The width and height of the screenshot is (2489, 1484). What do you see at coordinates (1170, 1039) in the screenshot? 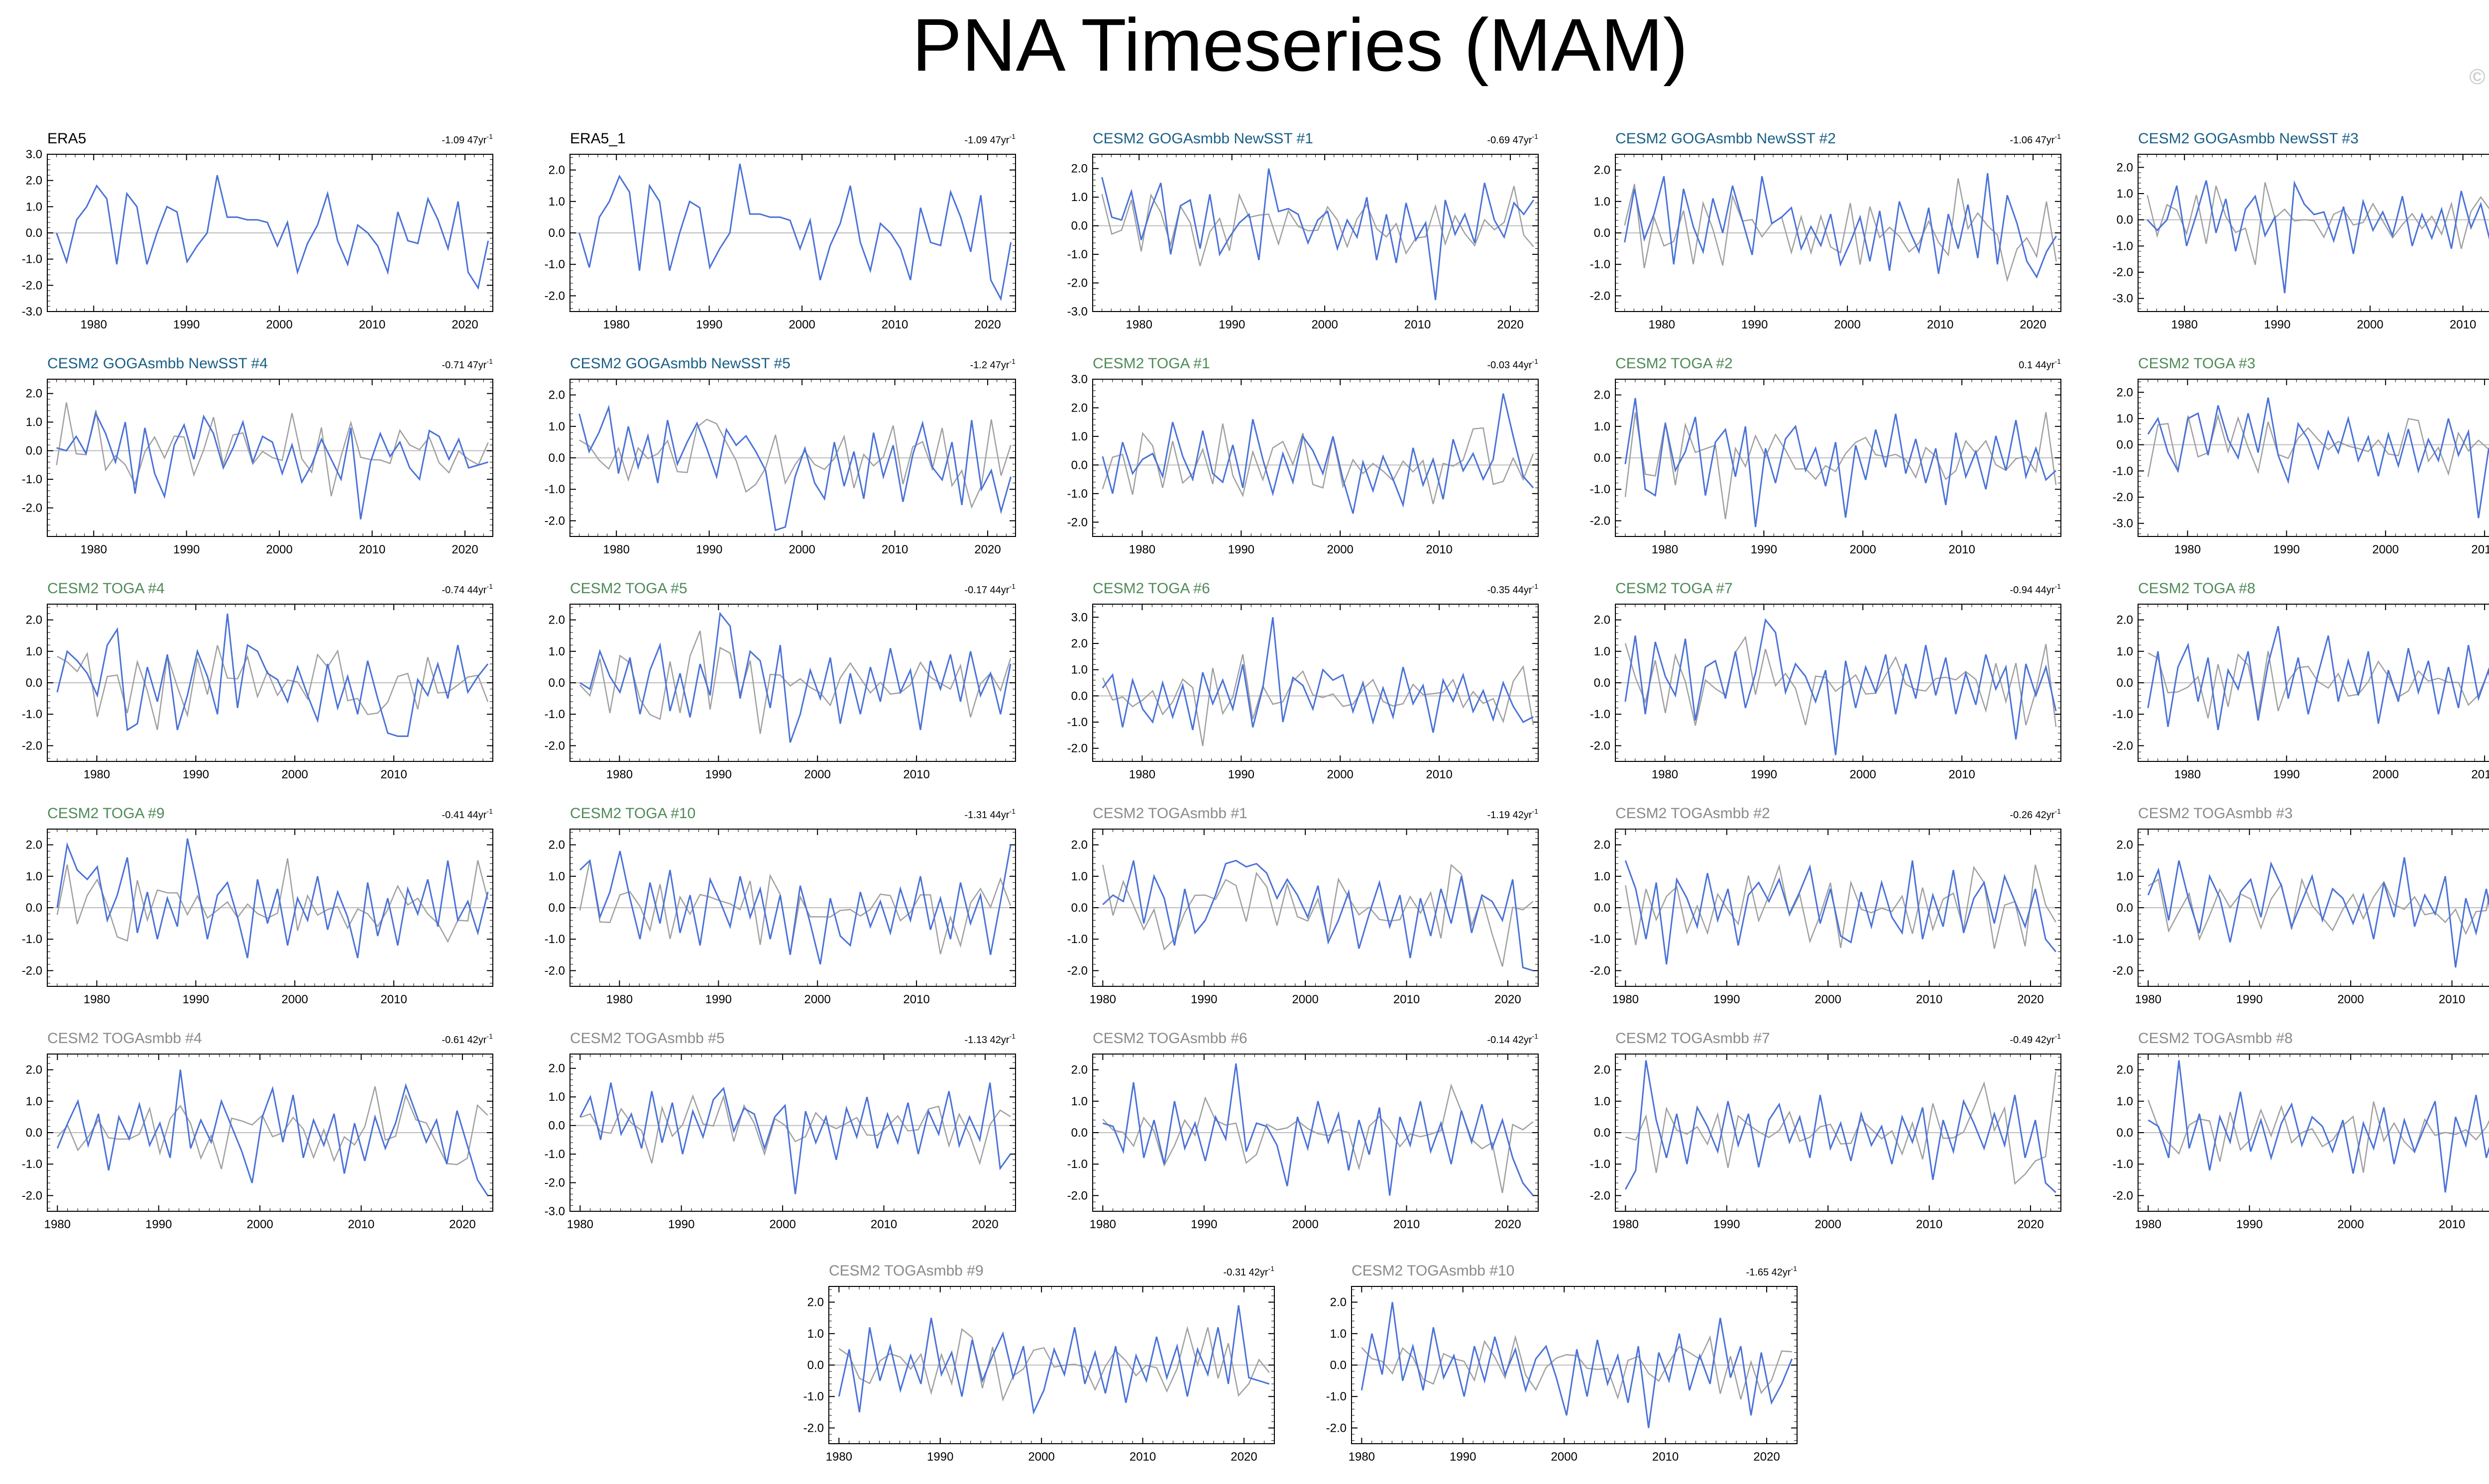
I see `panel-title: CESM2 TOGAsmbb #6` at bounding box center [1170, 1039].